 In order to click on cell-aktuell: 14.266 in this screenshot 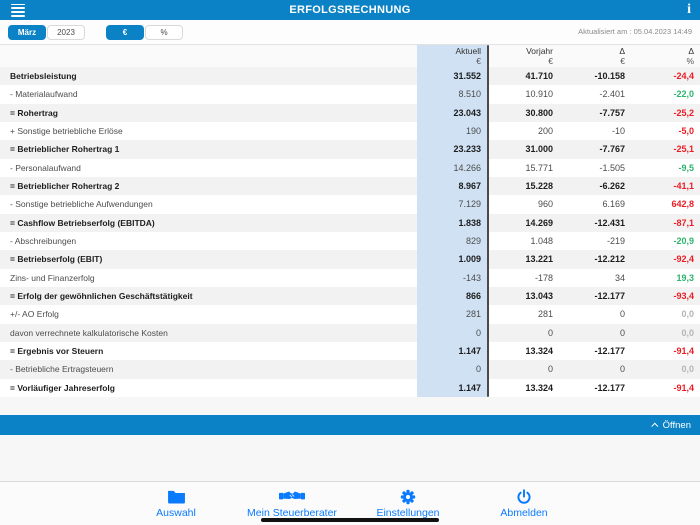, I will do `click(452, 167)`.